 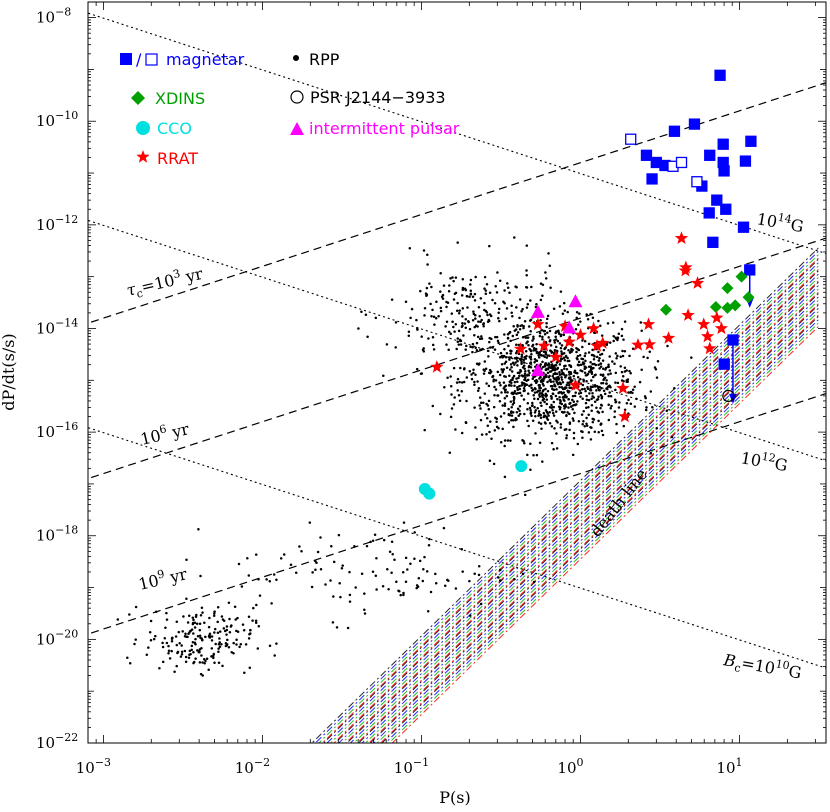 I want to click on magnetar-marker-open, so click(x=681, y=162).